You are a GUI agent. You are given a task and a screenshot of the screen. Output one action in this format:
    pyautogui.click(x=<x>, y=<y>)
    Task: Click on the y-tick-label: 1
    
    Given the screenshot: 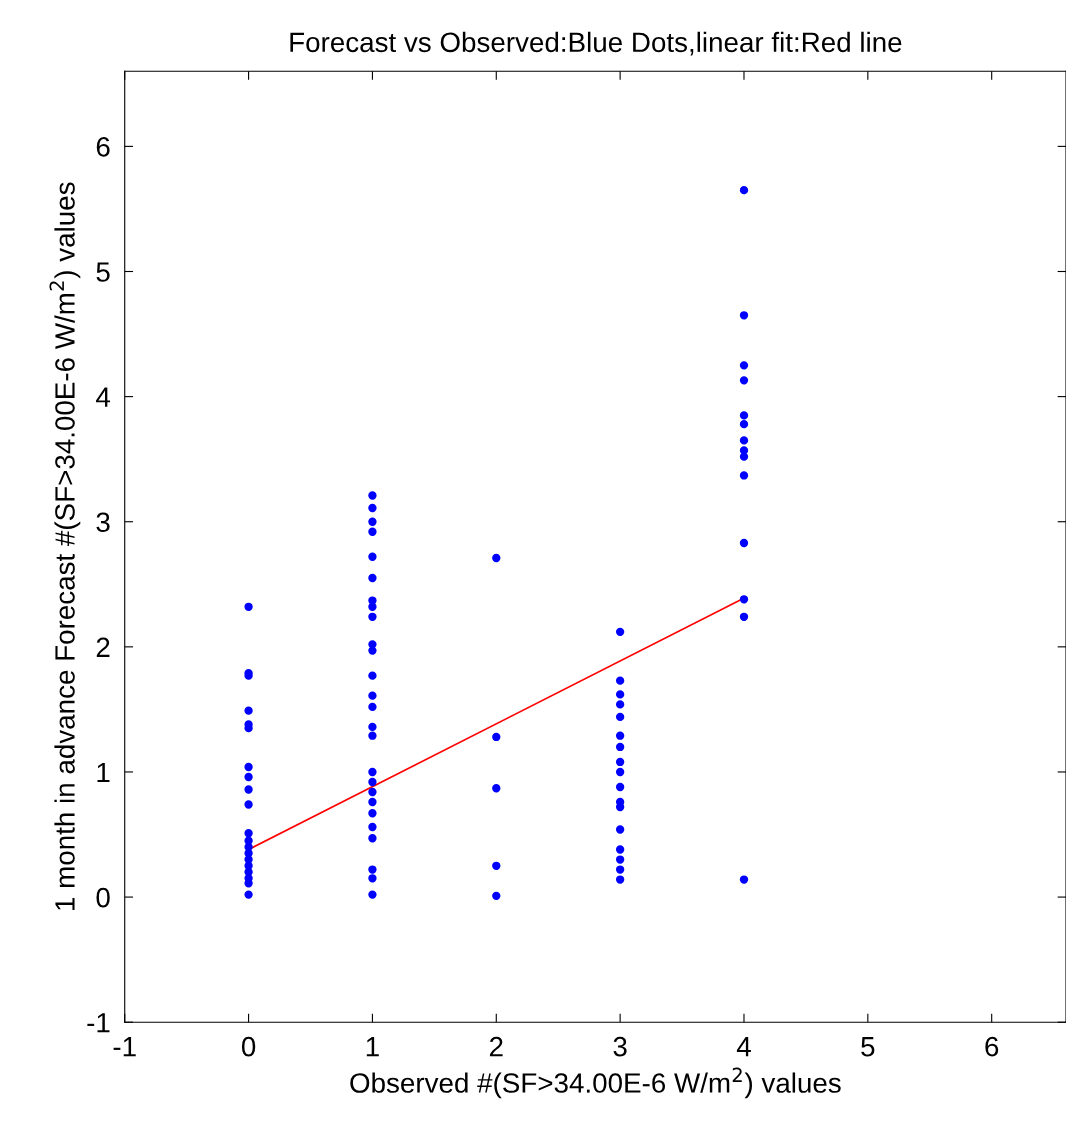 What is the action you would take?
    pyautogui.click(x=103, y=772)
    